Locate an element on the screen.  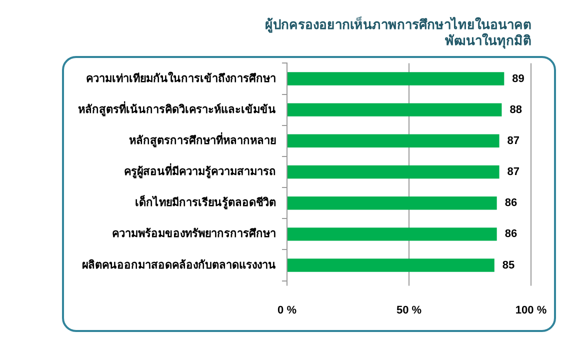
data-label: 88 is located at coordinates (516, 110).